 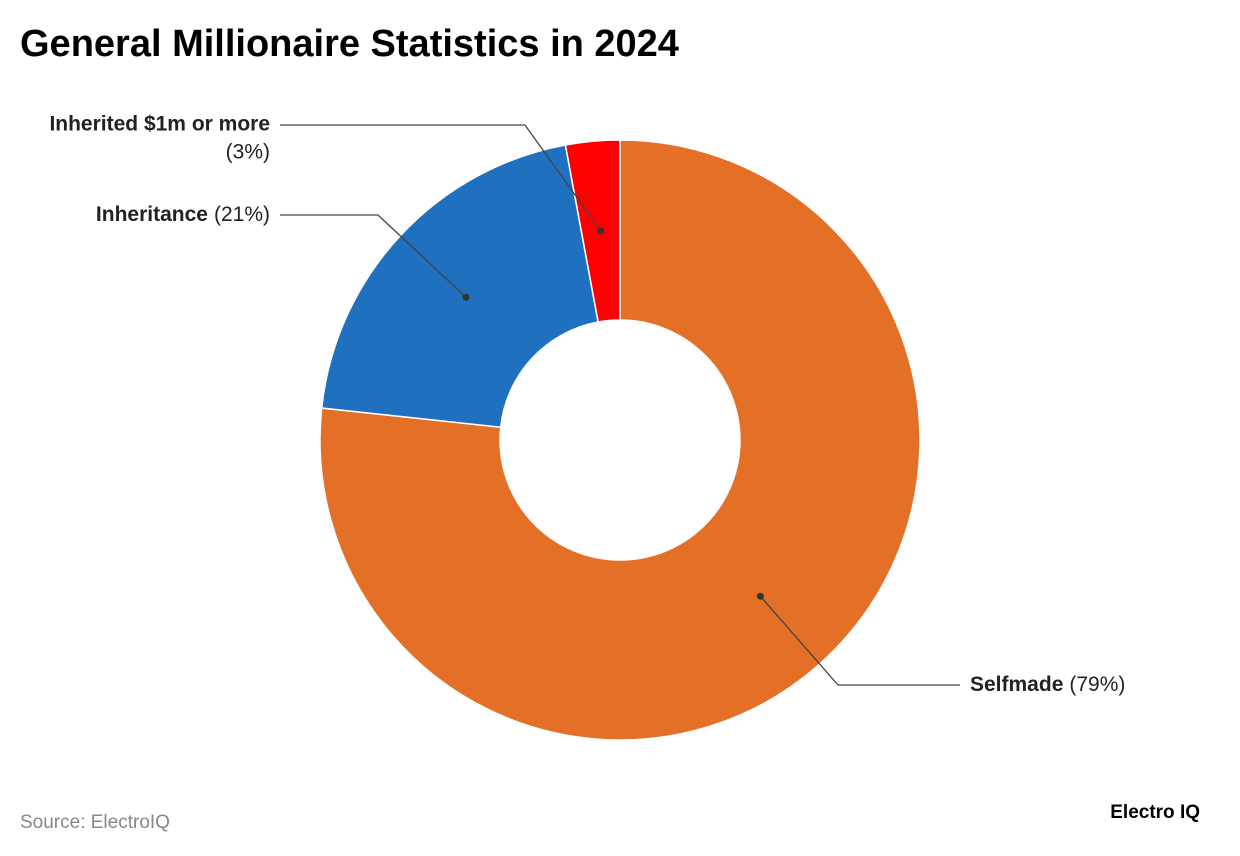 I want to click on value-label: (79%), so click(x=1097, y=684).